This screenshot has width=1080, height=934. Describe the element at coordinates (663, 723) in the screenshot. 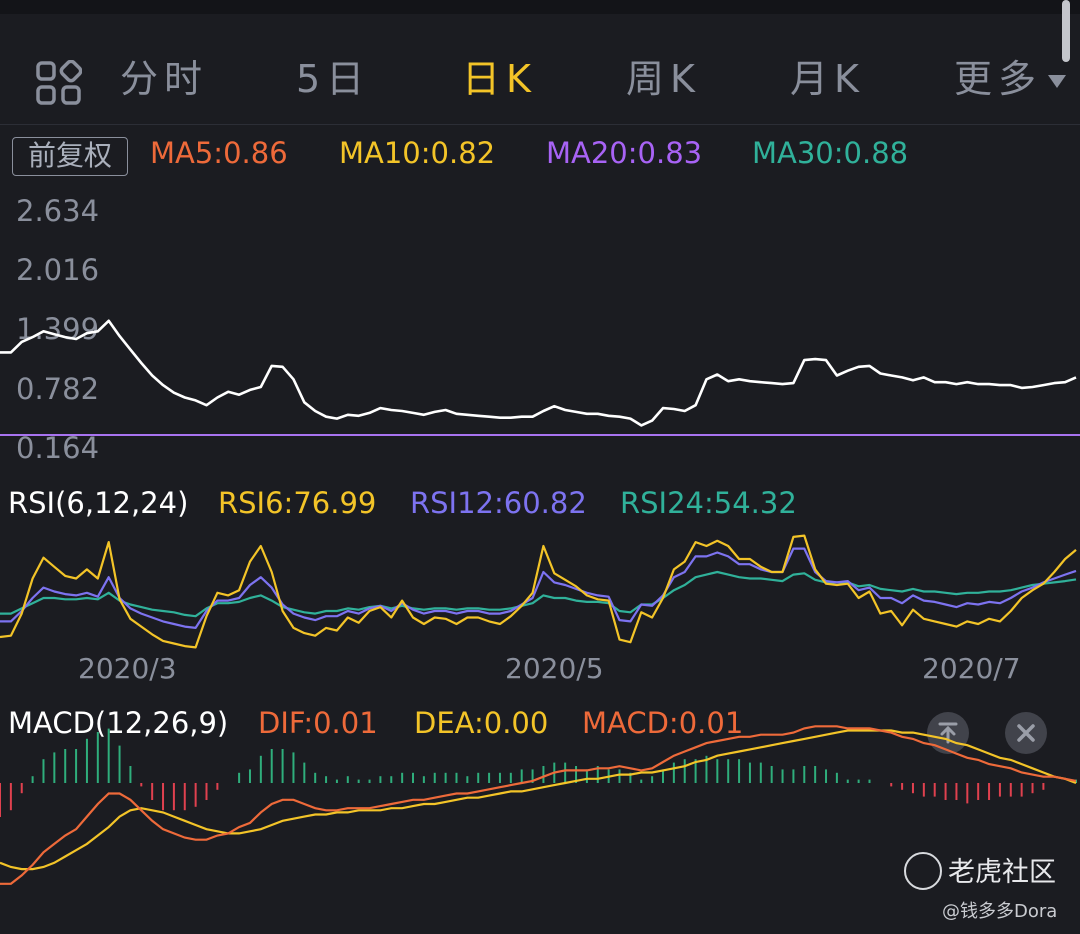

I see `macd-label: MACD:0.01` at that location.